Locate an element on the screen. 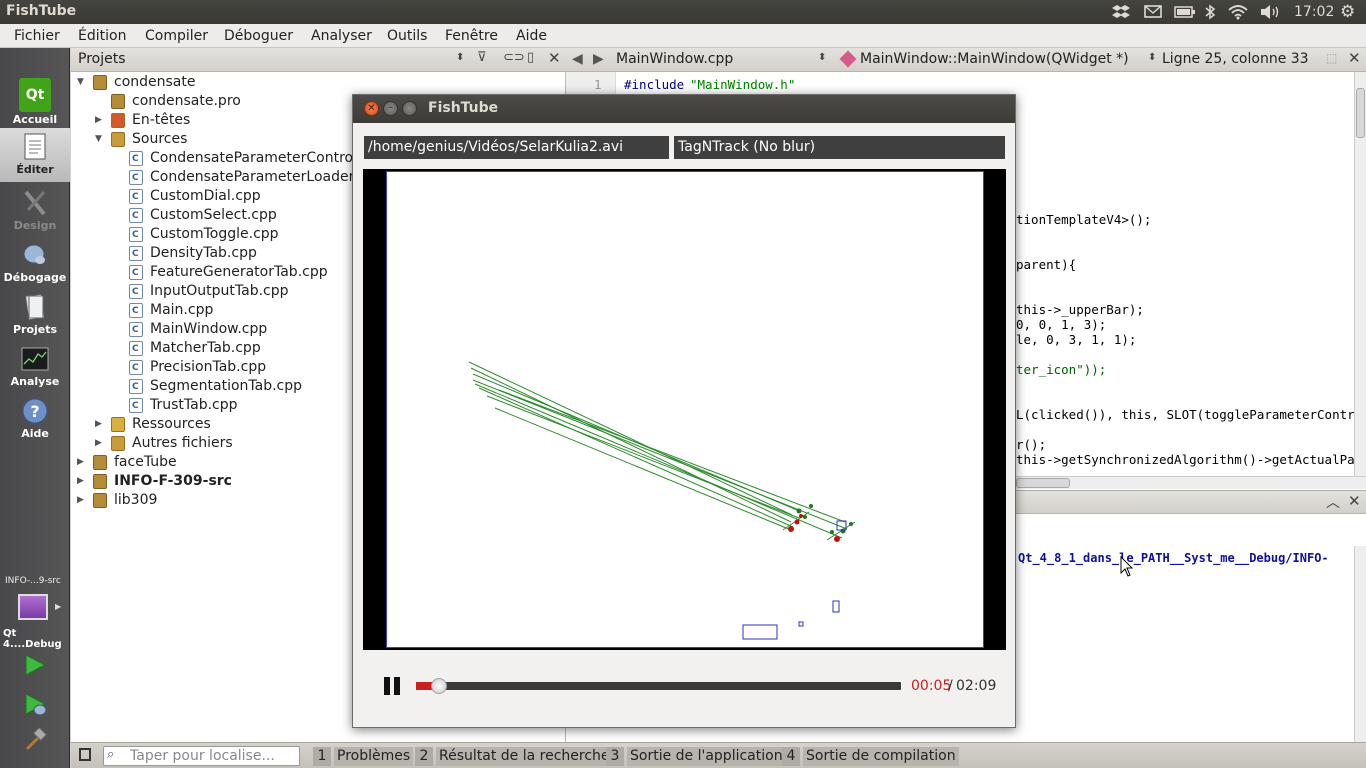 This screenshot has width=1366, height=768. close-window-icon: ✕ is located at coordinates (371, 108).